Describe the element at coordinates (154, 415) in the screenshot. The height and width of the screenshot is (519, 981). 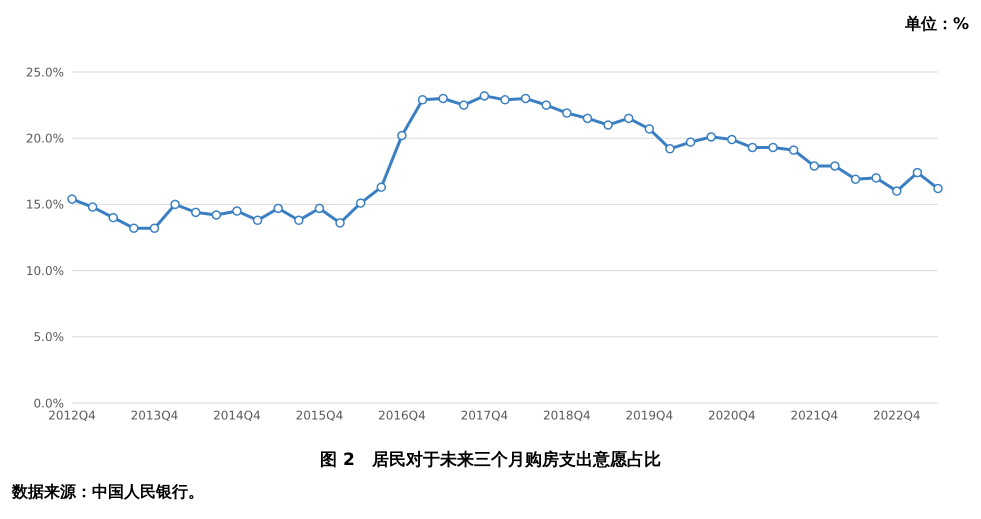
I see `x-tick-label: 2013Q4` at that location.